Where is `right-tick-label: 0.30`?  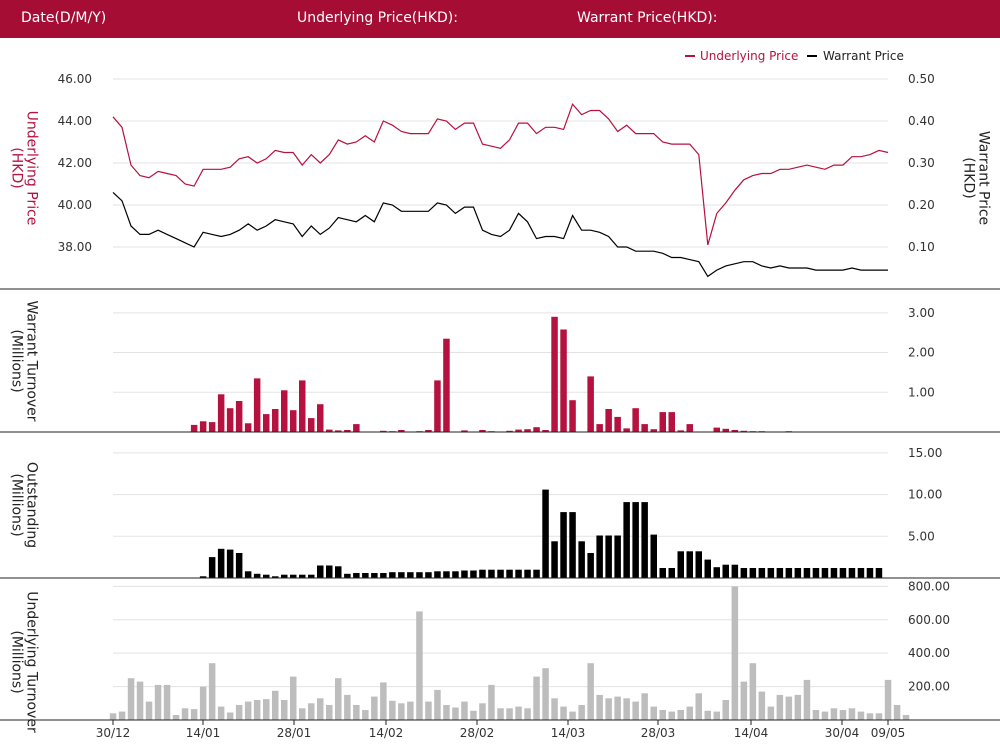 right-tick-label: 0.30 is located at coordinates (921, 163).